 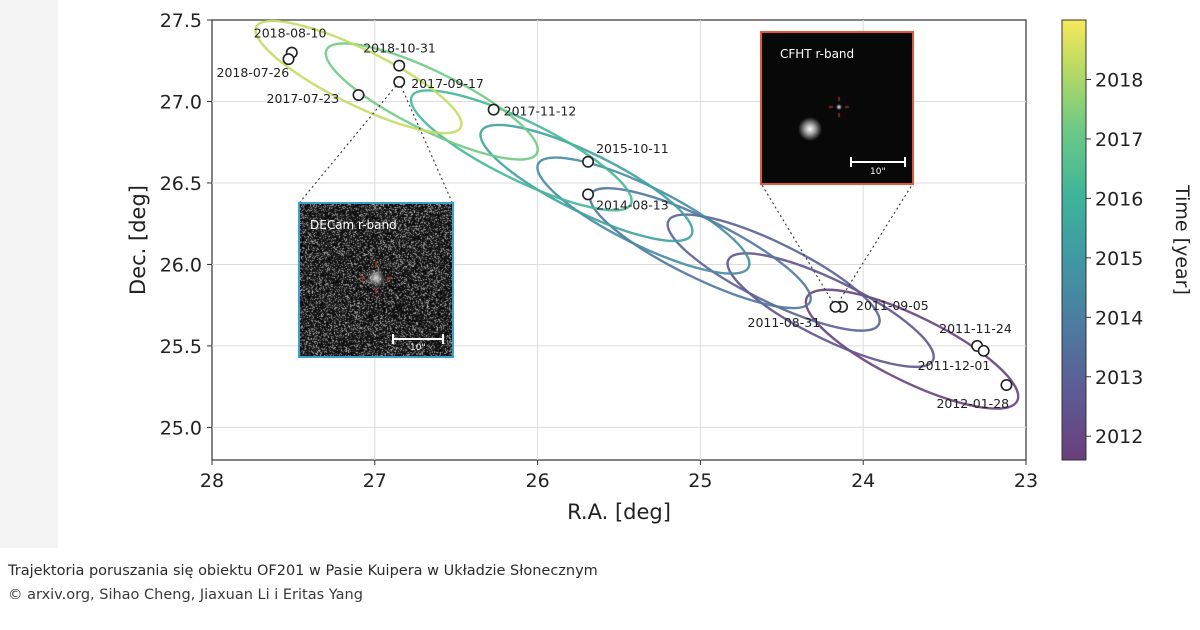 What do you see at coordinates (632, 204) in the screenshot?
I see `observation-date-label: 2014-08-13` at bounding box center [632, 204].